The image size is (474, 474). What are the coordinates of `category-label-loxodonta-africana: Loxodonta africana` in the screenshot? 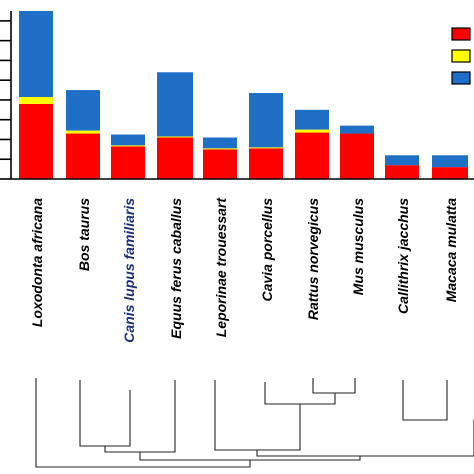 It's located at (37, 262).